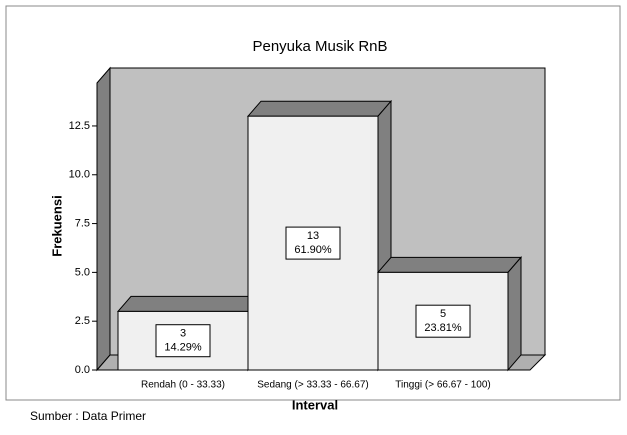  What do you see at coordinates (79, 126) in the screenshot?
I see `y-tick-label: 12.5` at bounding box center [79, 126].